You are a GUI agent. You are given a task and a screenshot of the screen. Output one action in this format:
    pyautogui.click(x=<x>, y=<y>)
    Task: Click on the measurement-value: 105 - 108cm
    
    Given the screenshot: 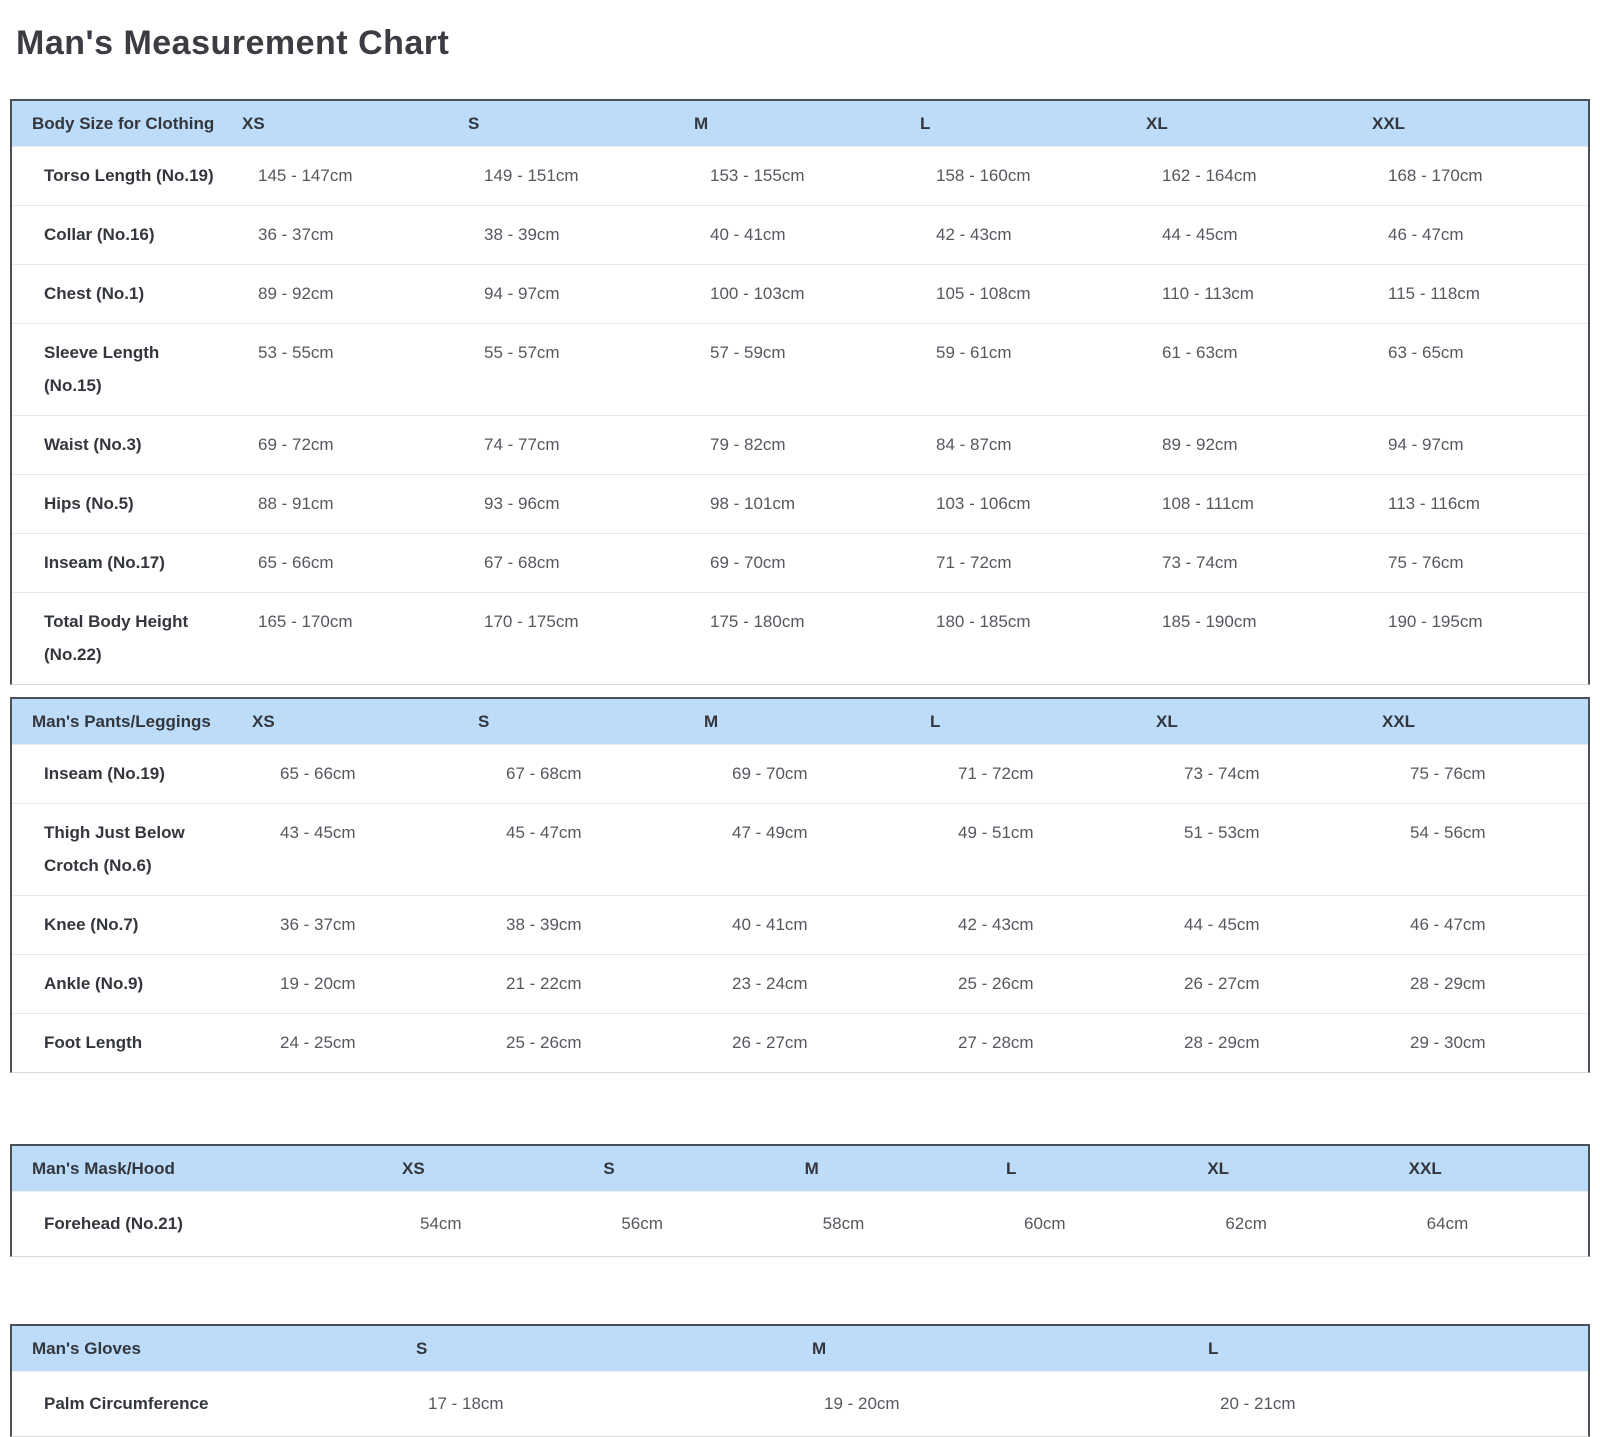 What is the action you would take?
    pyautogui.click(x=983, y=293)
    